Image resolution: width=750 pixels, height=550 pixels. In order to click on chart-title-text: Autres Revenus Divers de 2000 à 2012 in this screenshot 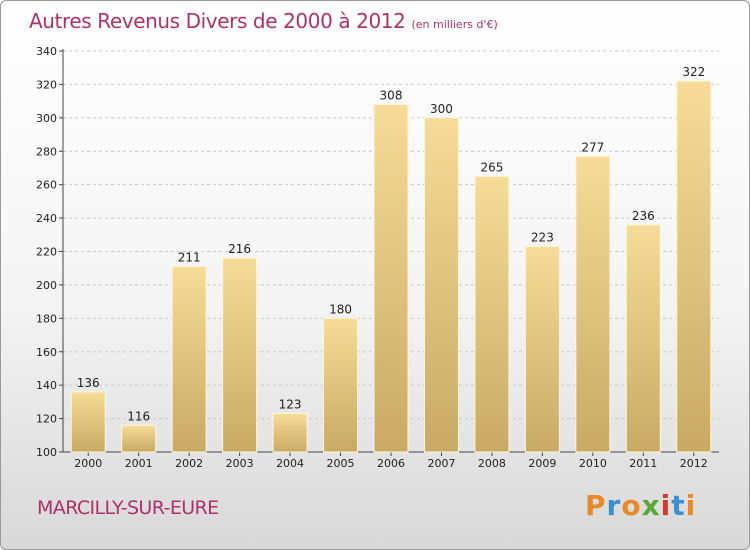, I will do `click(217, 21)`.